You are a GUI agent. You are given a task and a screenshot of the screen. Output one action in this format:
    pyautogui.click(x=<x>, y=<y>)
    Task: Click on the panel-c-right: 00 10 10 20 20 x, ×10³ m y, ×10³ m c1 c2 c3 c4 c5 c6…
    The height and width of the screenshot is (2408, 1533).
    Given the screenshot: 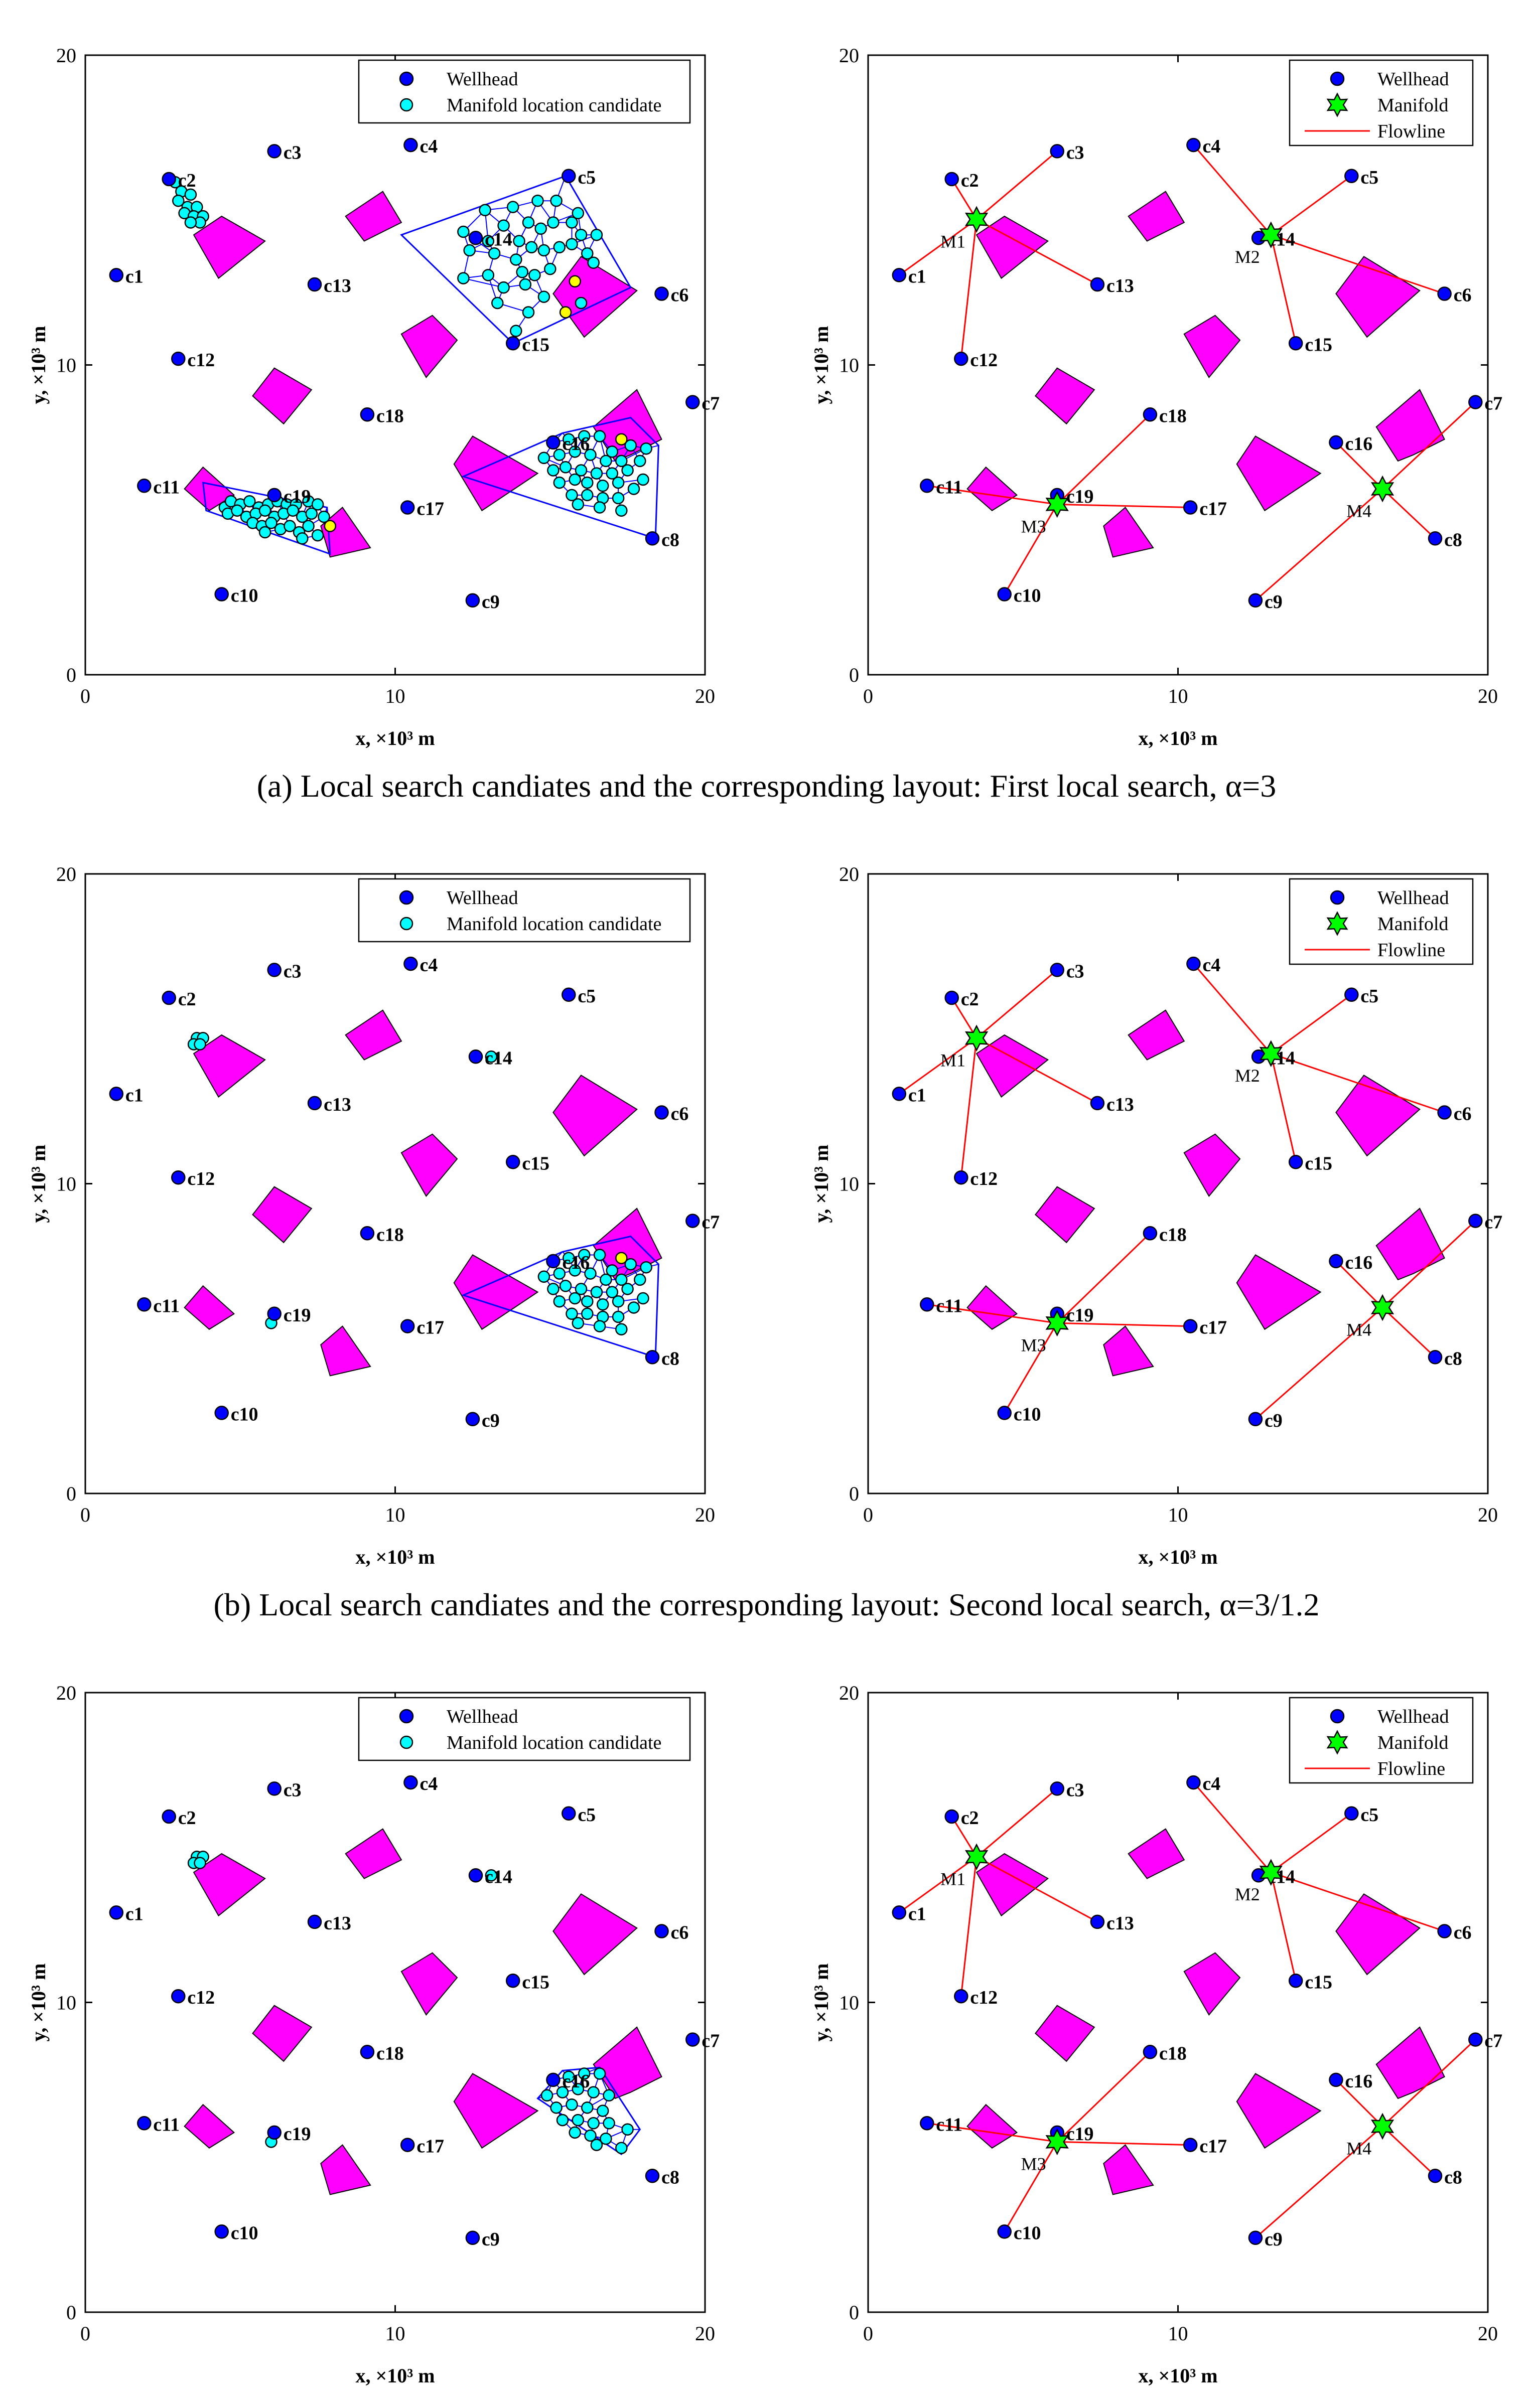 What is the action you would take?
    pyautogui.click(x=1156, y=2035)
    